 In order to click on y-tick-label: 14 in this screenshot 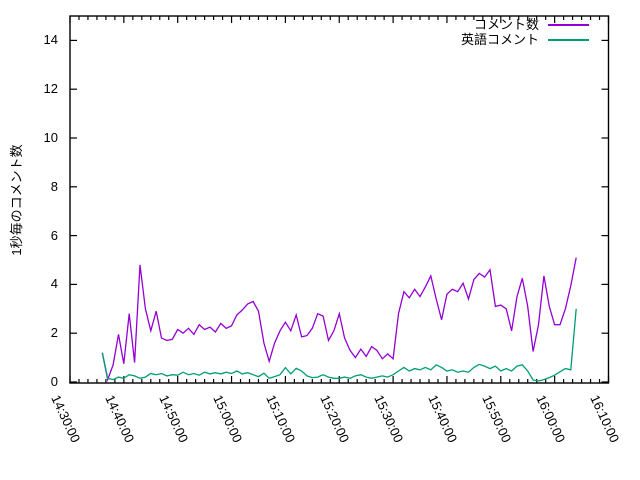, I will do `click(50, 40)`.